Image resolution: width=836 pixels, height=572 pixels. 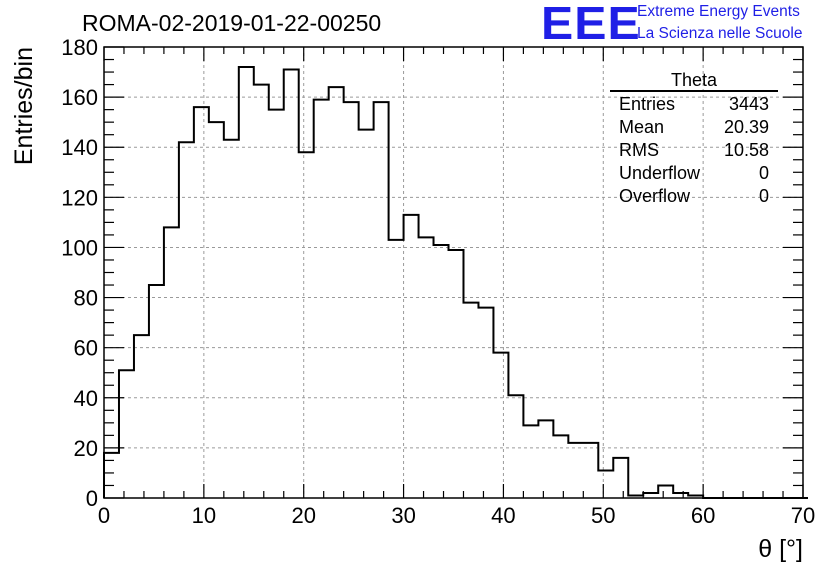 What do you see at coordinates (86, 298) in the screenshot?
I see `y-tick-label: 80` at bounding box center [86, 298].